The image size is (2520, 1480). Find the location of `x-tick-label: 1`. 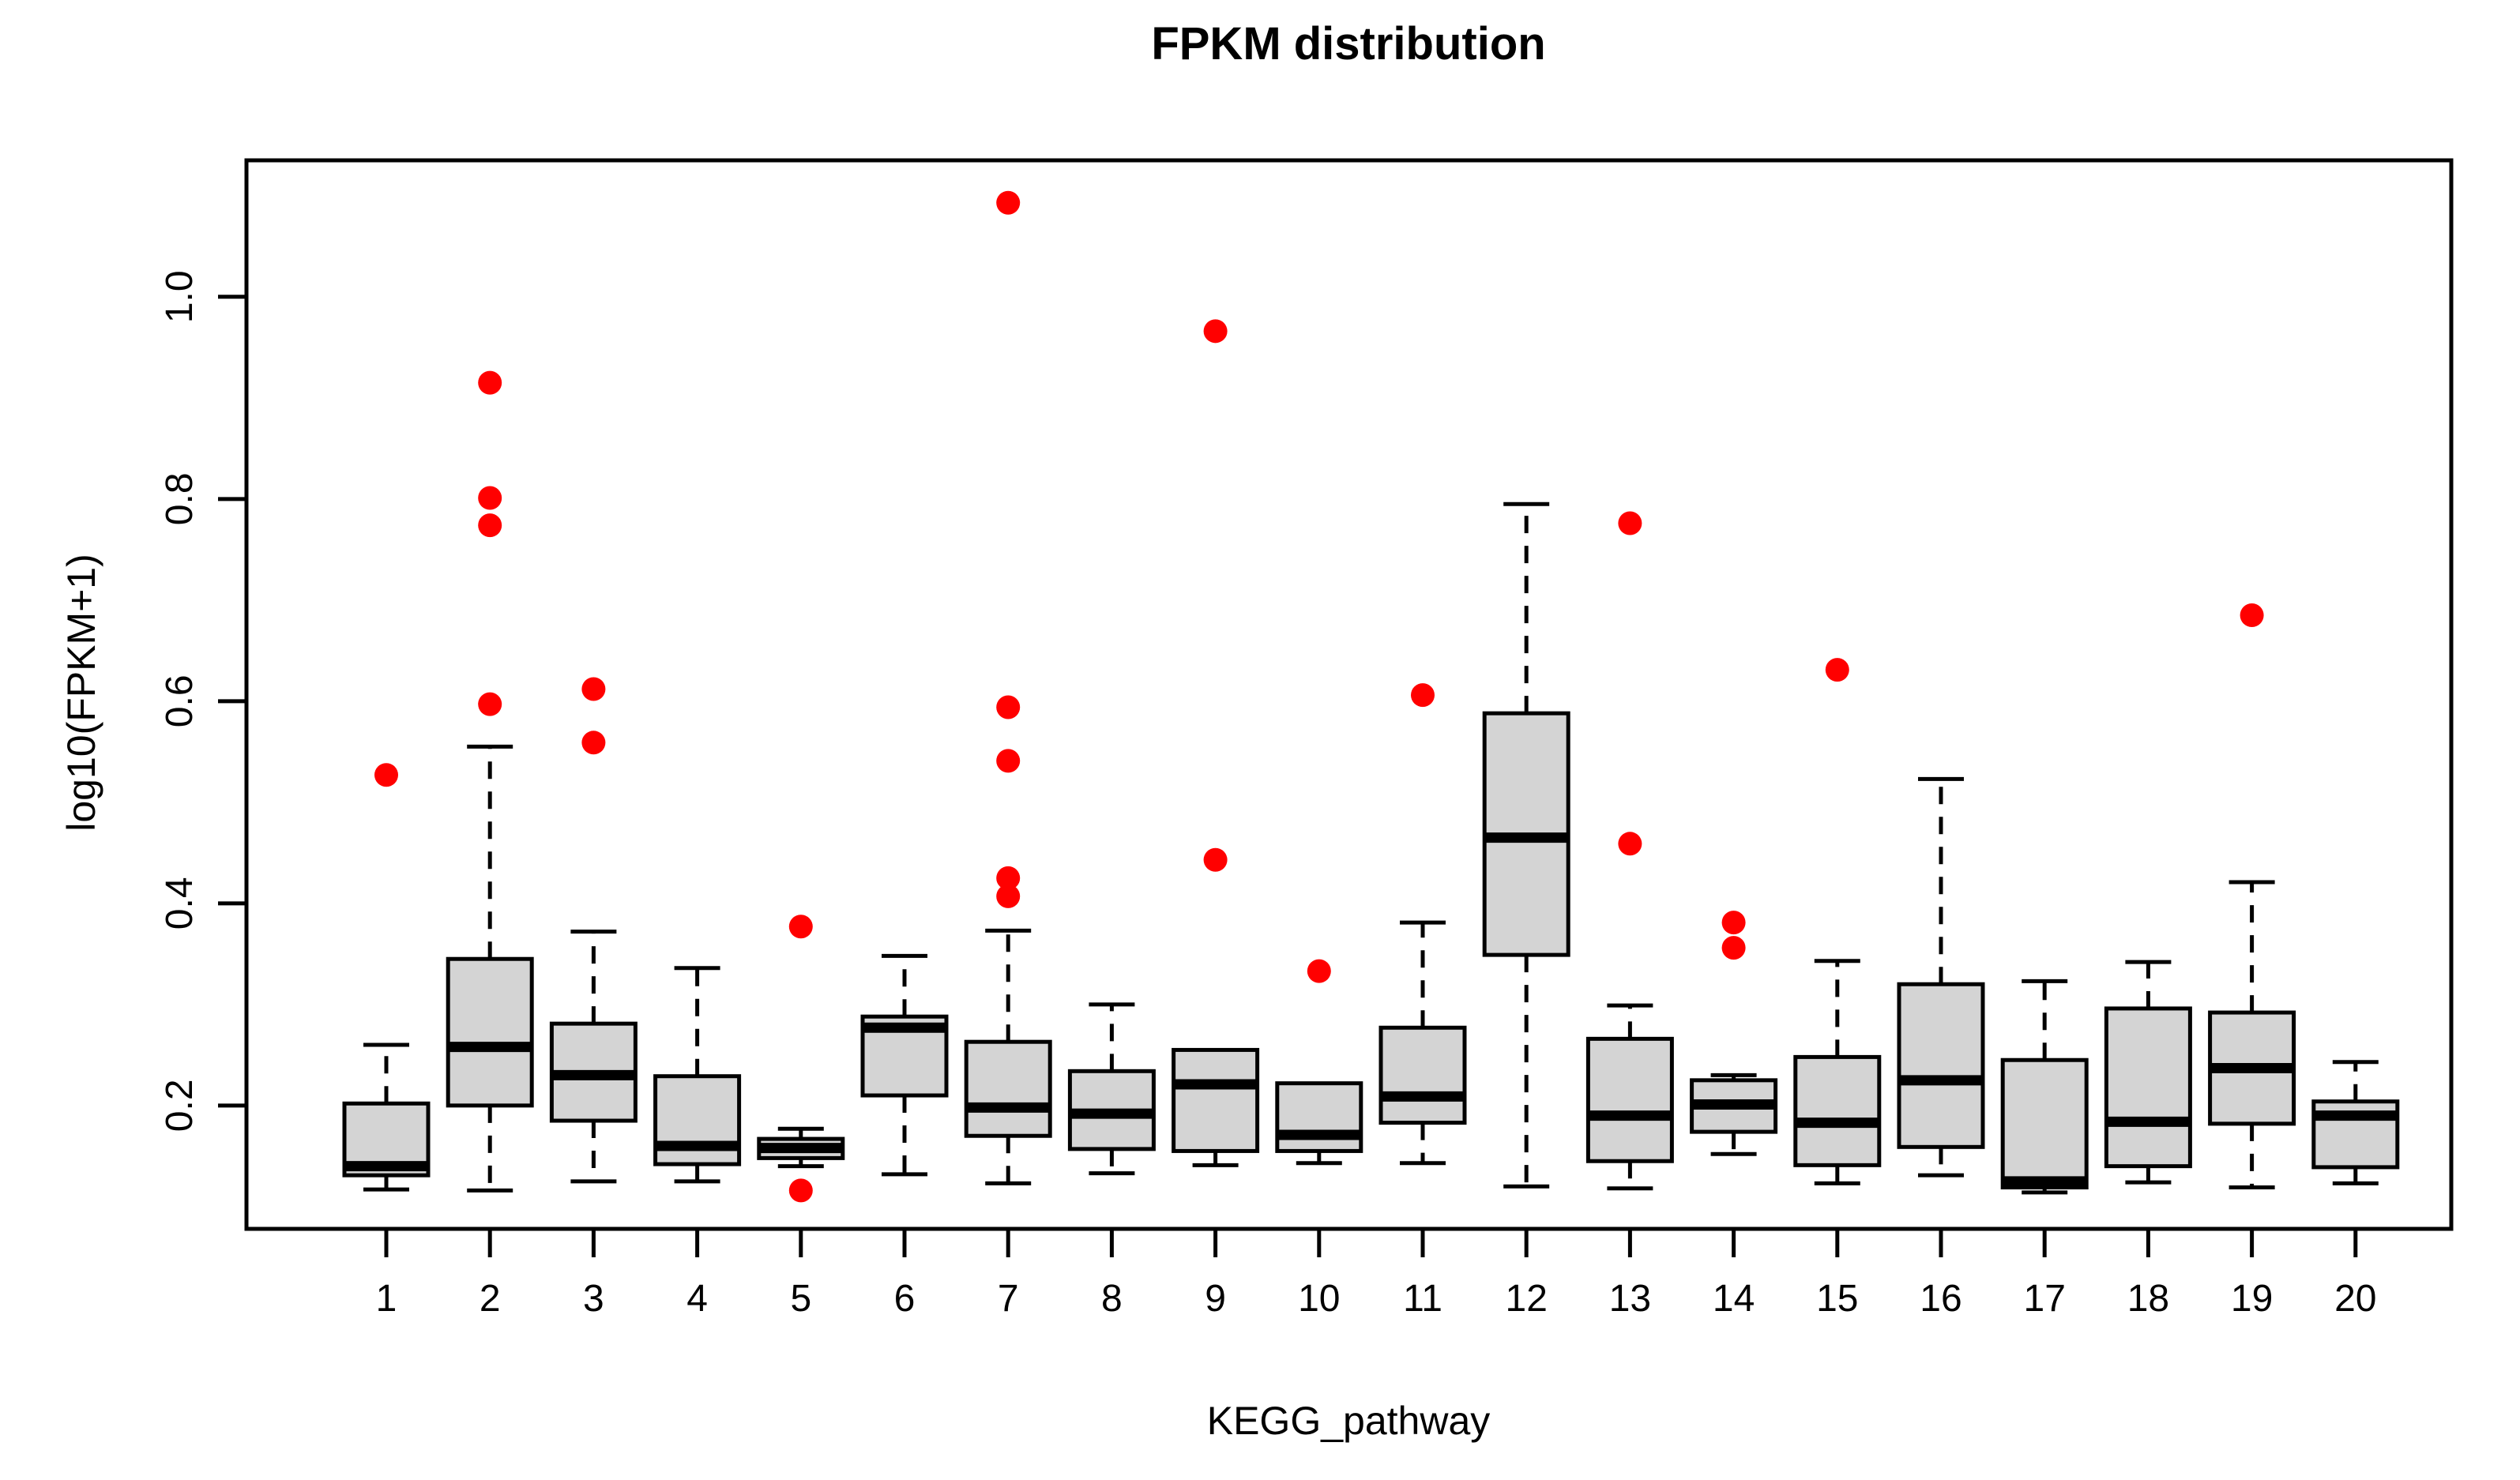

x-tick-label: 1 is located at coordinates (386, 1299).